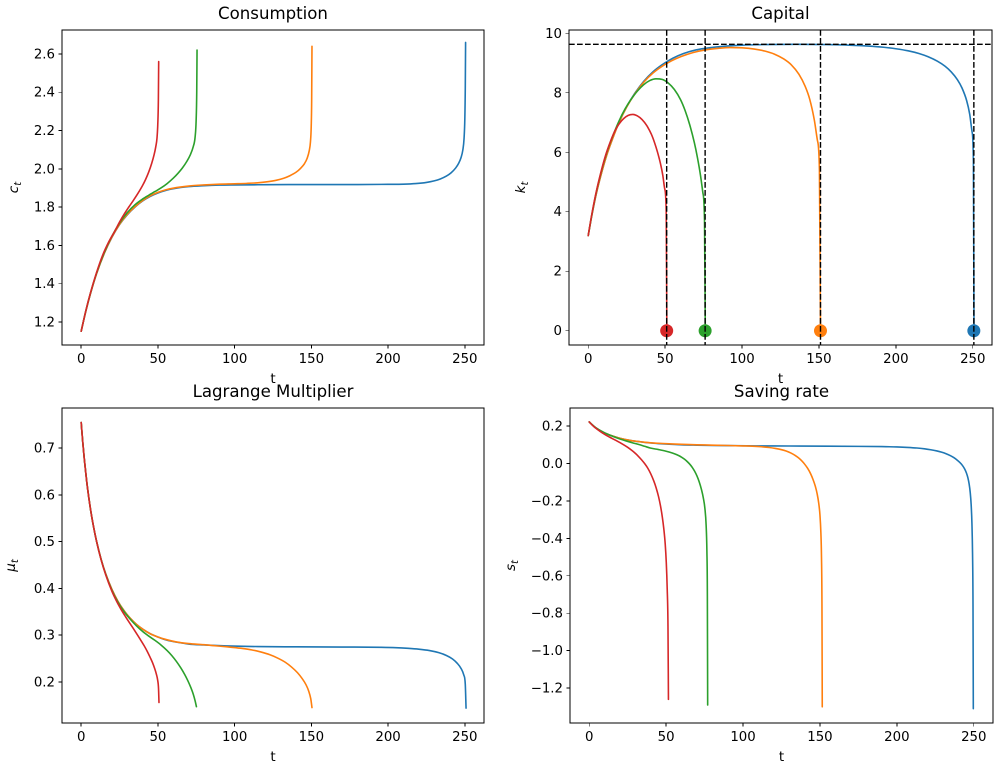 The image size is (1002, 776). What do you see at coordinates (547, 651) in the screenshot?
I see `y-tick-label: −1.0` at bounding box center [547, 651].